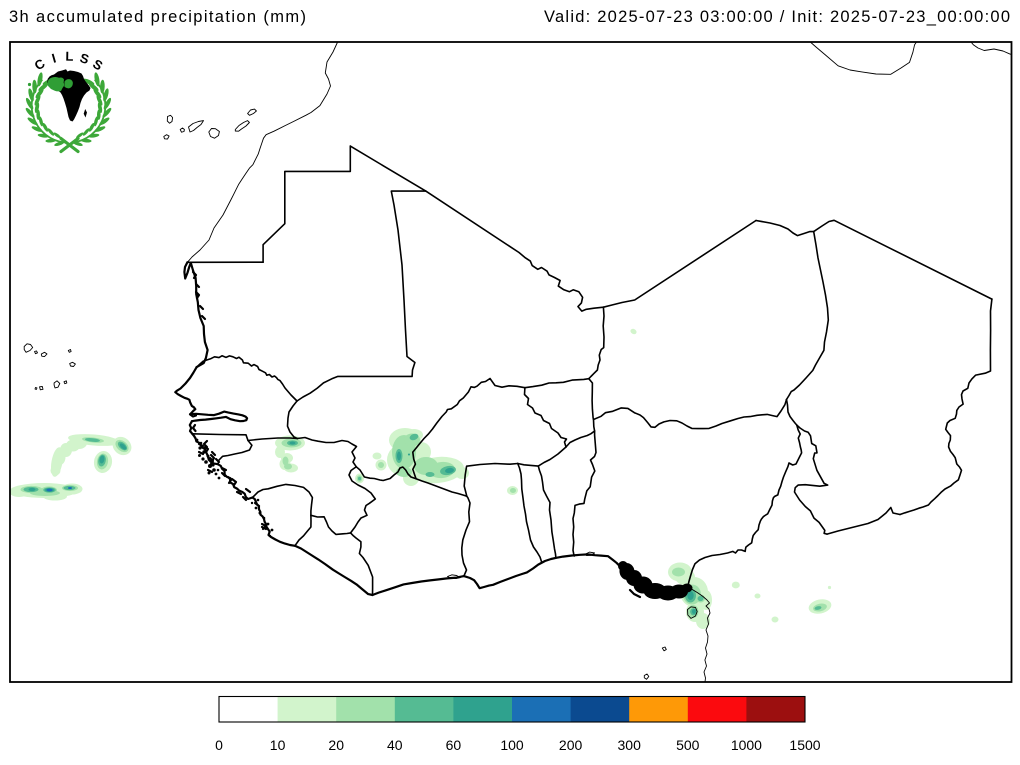 This screenshot has width=1020, height=765. Describe the element at coordinates (688, 745) in the screenshot. I see `svg-text: 500` at that location.